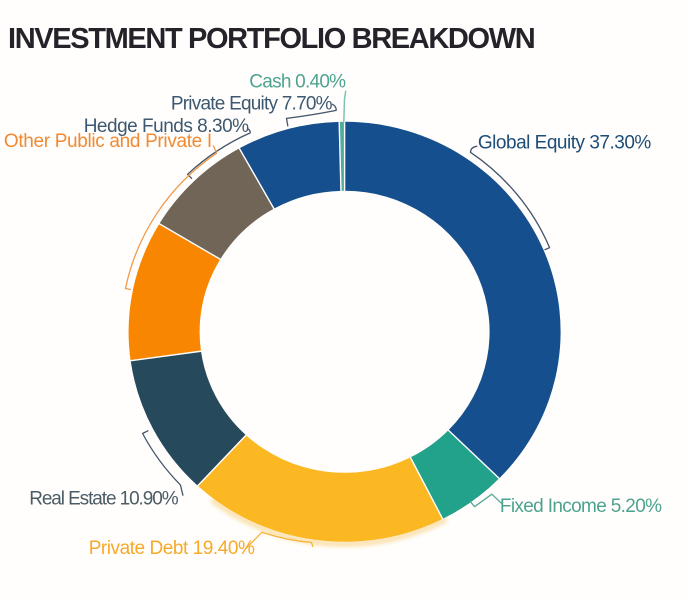 This screenshot has width=688, height=600. Describe the element at coordinates (297, 82) in the screenshot. I see `svg-text: Cash 0.40%` at that location.